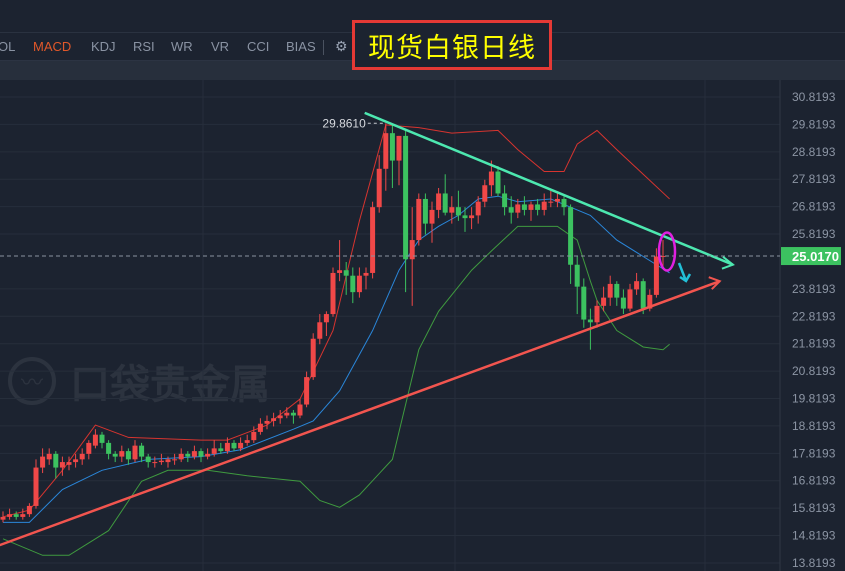 The height and width of the screenshot is (571, 845). What do you see at coordinates (814, 344) in the screenshot?
I see `y-tick-label: 21.8193` at bounding box center [814, 344].